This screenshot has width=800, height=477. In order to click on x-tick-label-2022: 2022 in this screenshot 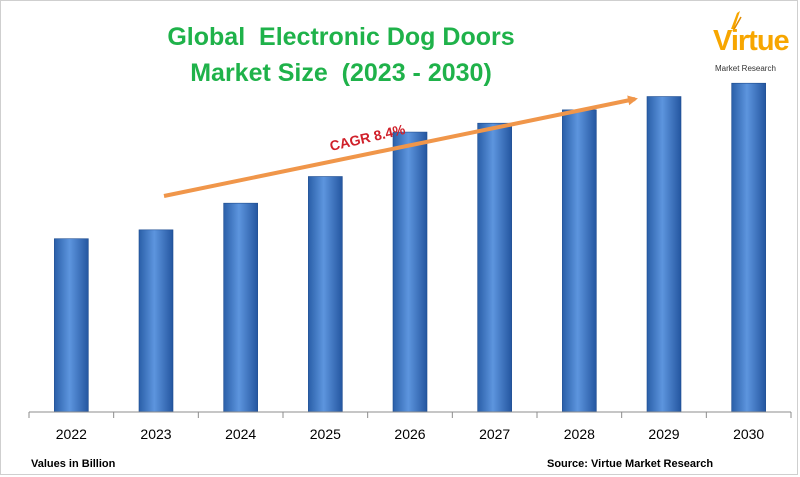, I will do `click(71, 434)`.